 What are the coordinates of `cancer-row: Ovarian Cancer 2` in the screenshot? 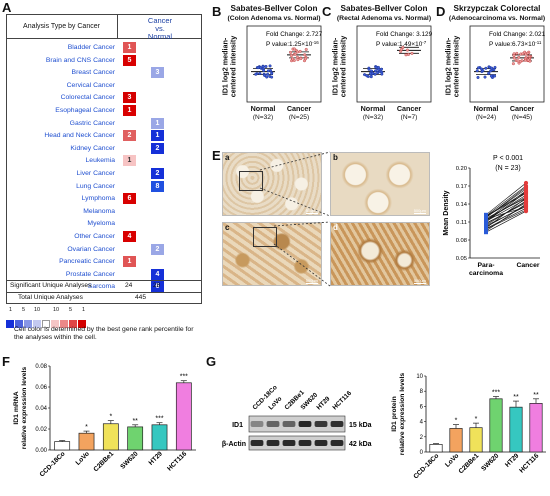 It's located at (104, 249).